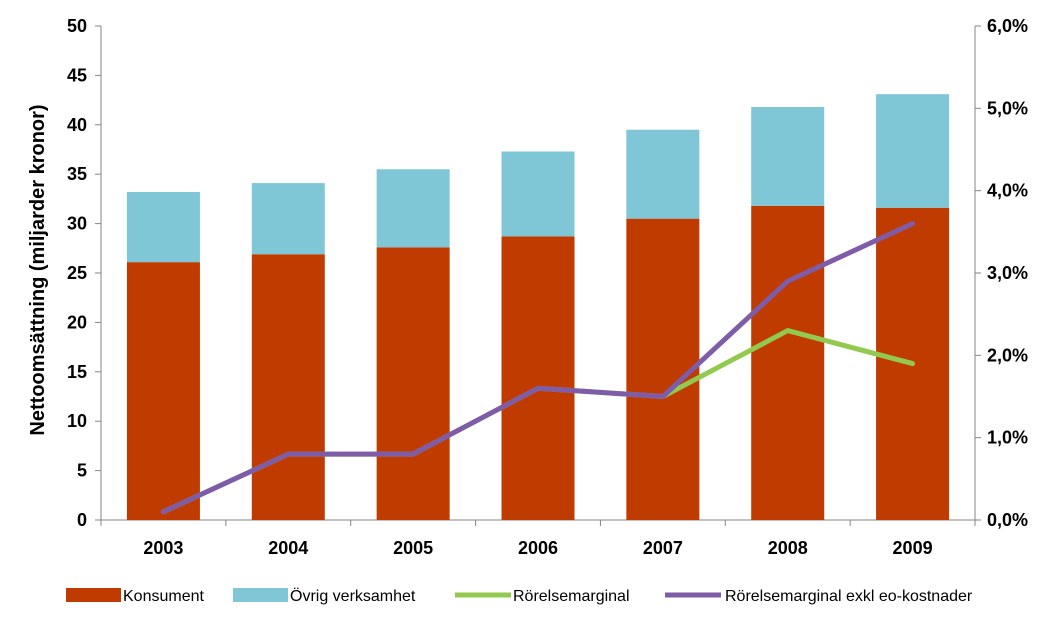  What do you see at coordinates (77, 26) in the screenshot?
I see `left-tick-label: 50` at bounding box center [77, 26].